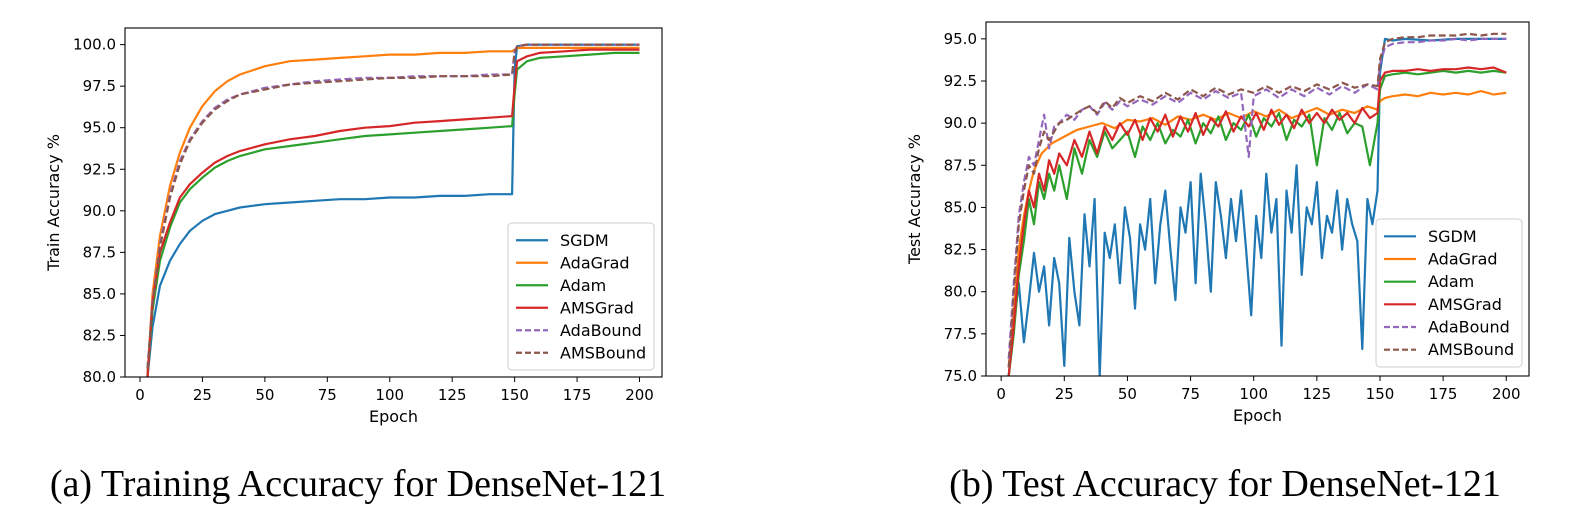  What do you see at coordinates (99, 86) in the screenshot?
I see `y-tick-label: 97.5` at bounding box center [99, 86].